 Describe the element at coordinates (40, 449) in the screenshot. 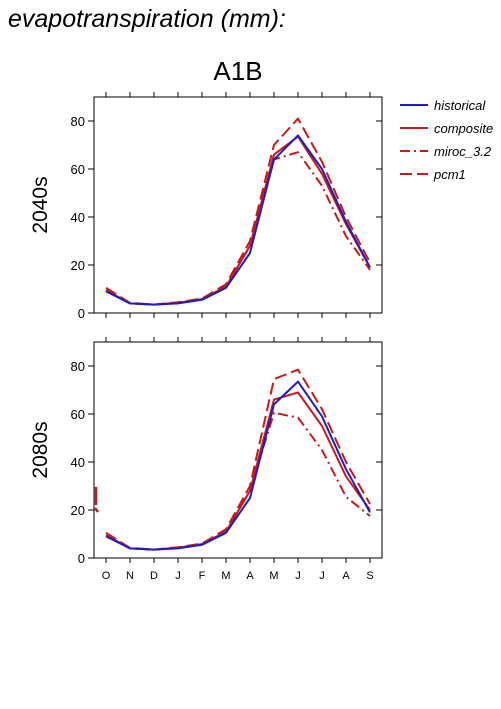

I see `panel-label: 2080s` at that location.